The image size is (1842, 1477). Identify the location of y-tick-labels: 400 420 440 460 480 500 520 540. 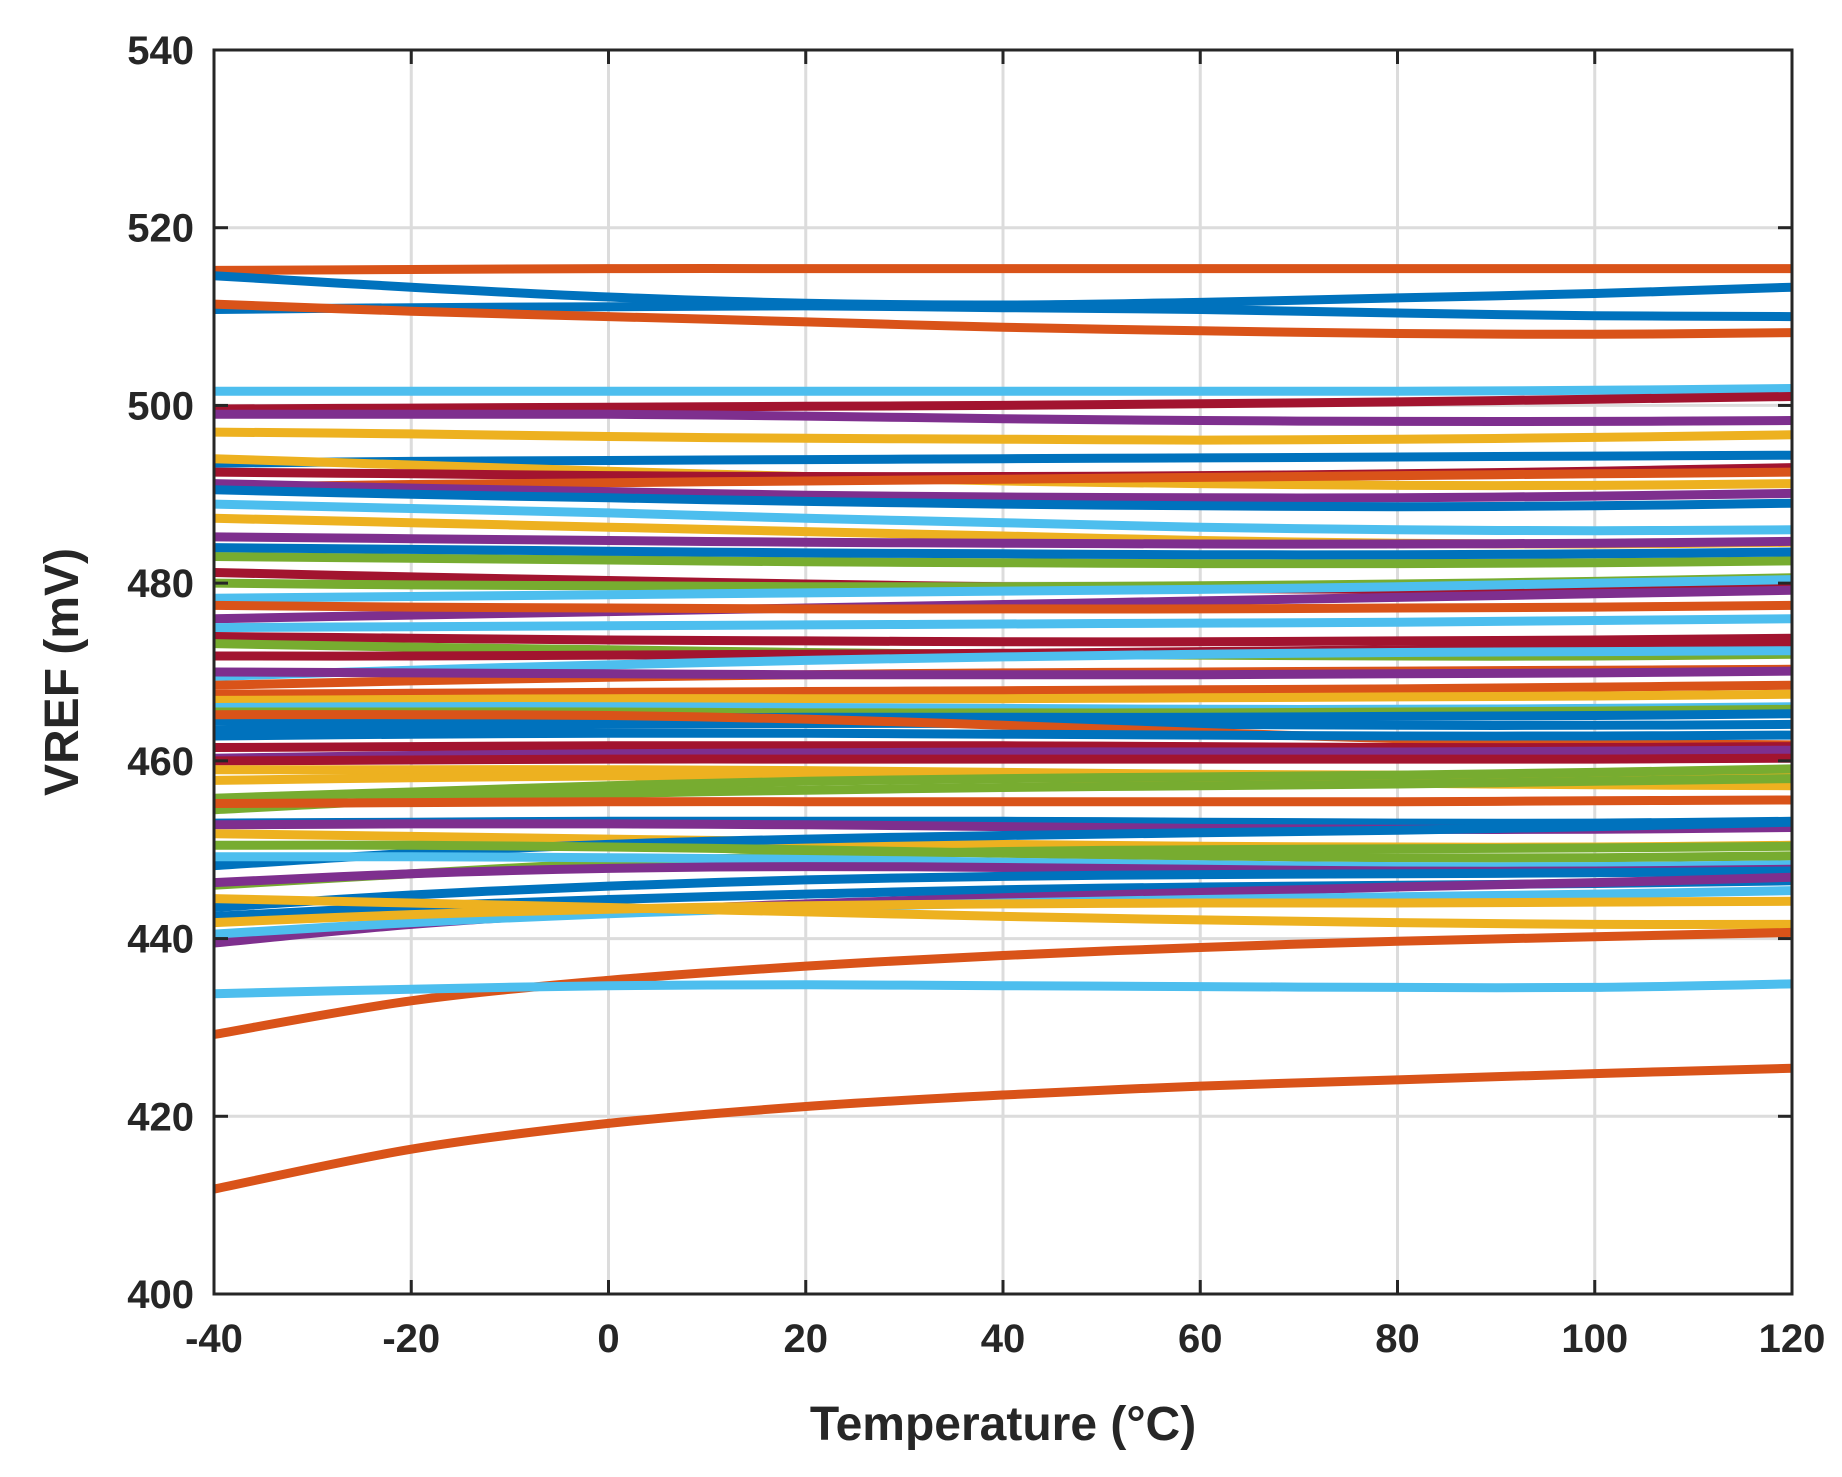
(160, 673).